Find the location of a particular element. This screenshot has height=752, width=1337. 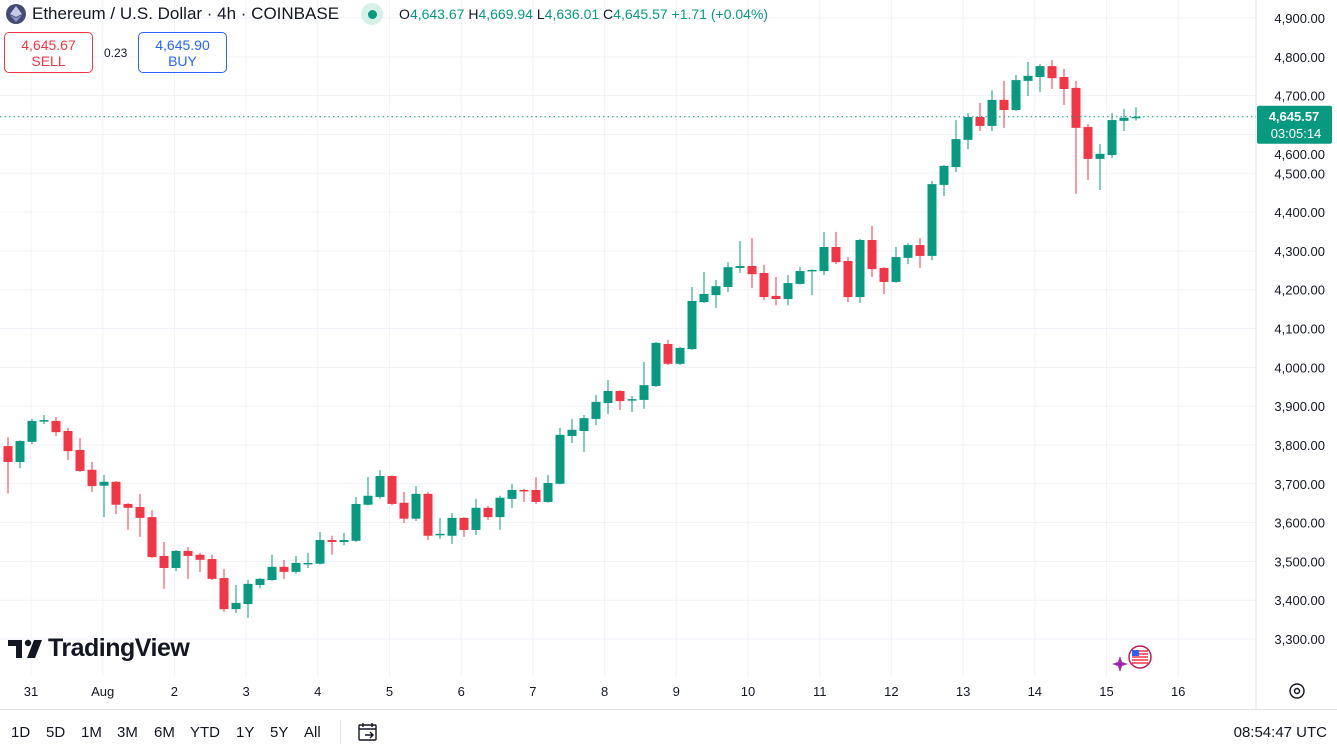

utc-clock: 08:54:47 UTC is located at coordinates (1280, 732).